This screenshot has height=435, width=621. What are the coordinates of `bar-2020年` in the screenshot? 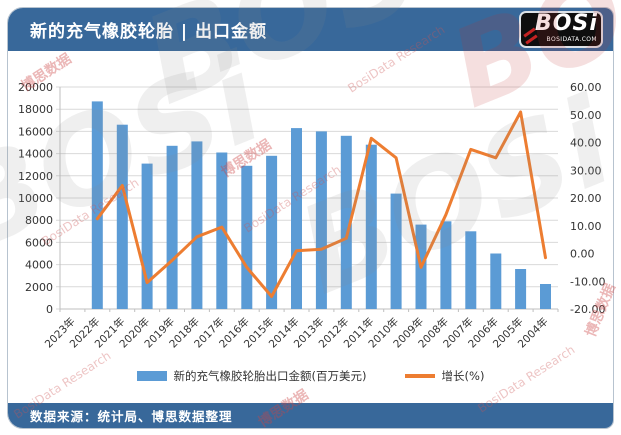 It's located at (147, 236).